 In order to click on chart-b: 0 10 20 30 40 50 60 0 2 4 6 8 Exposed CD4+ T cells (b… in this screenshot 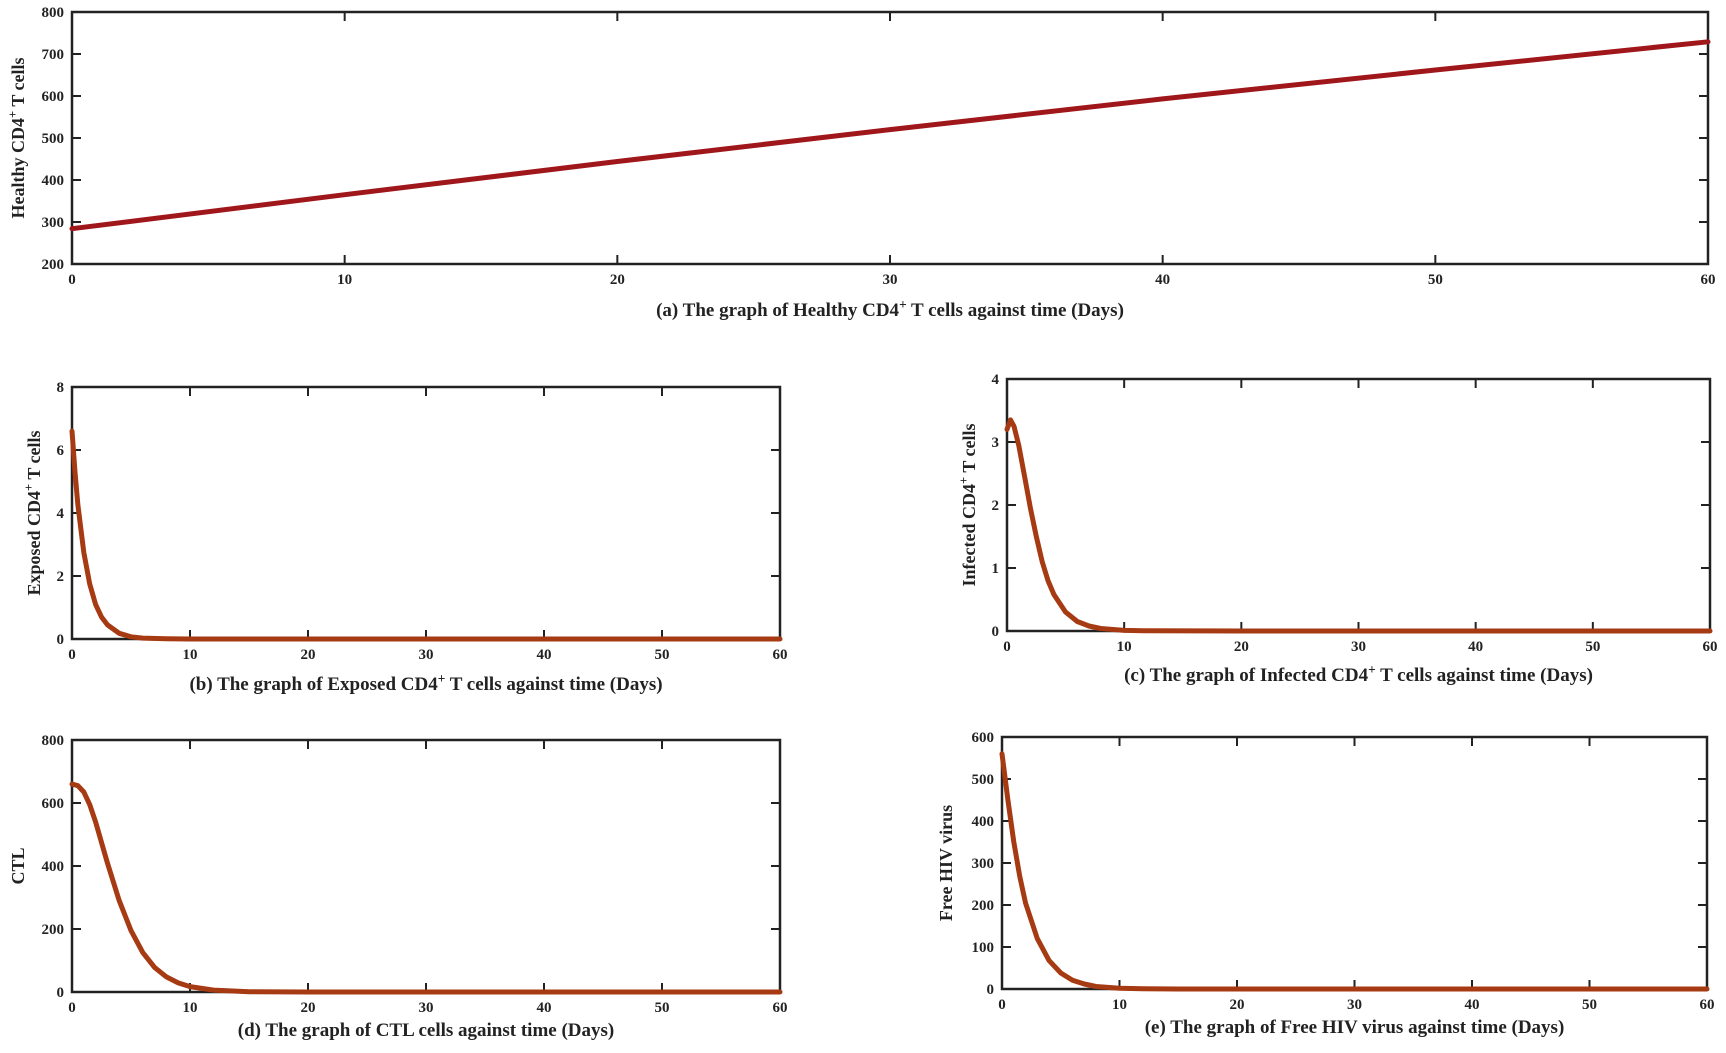, I will do `click(405, 537)`.